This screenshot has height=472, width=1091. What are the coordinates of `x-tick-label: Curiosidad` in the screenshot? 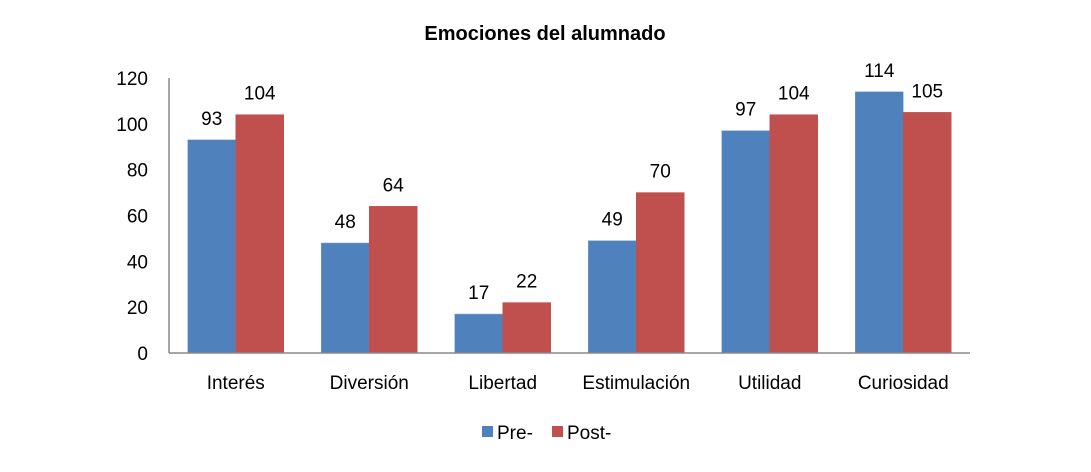 It's located at (903, 383).